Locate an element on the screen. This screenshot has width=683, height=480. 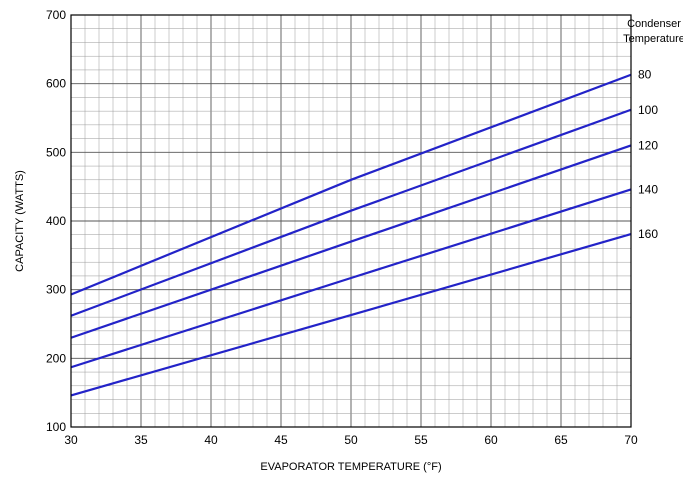
x-tick-label: 30 is located at coordinates (71, 440).